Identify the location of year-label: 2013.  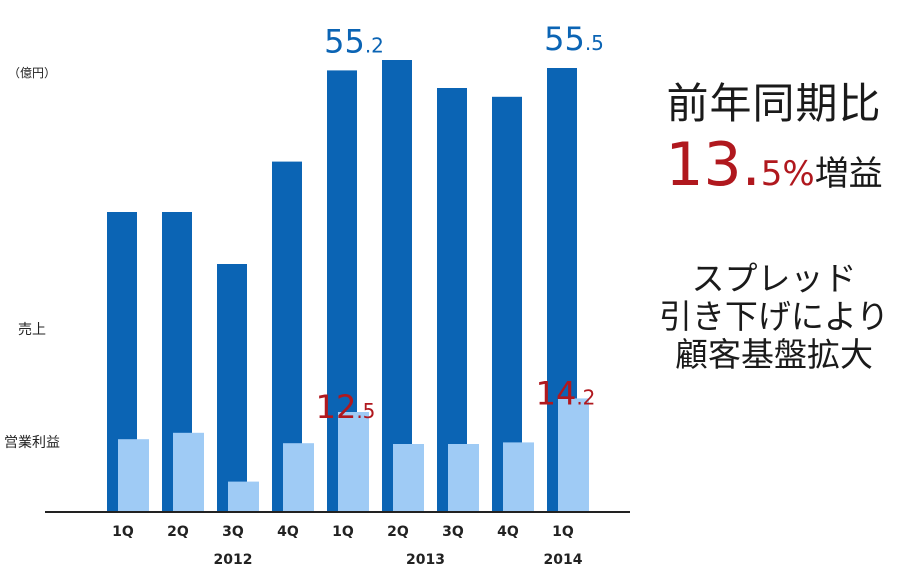
(425, 560).